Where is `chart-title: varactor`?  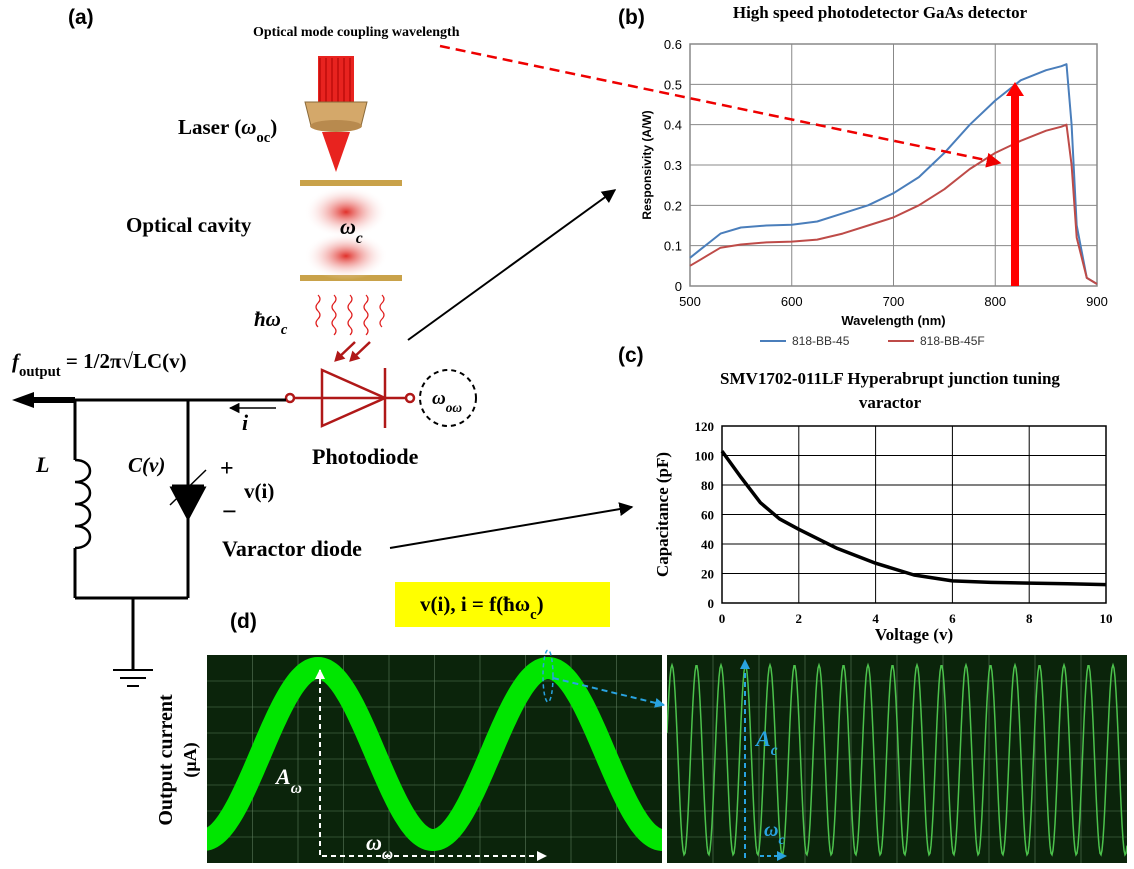 chart-title: varactor is located at coordinates (890, 402).